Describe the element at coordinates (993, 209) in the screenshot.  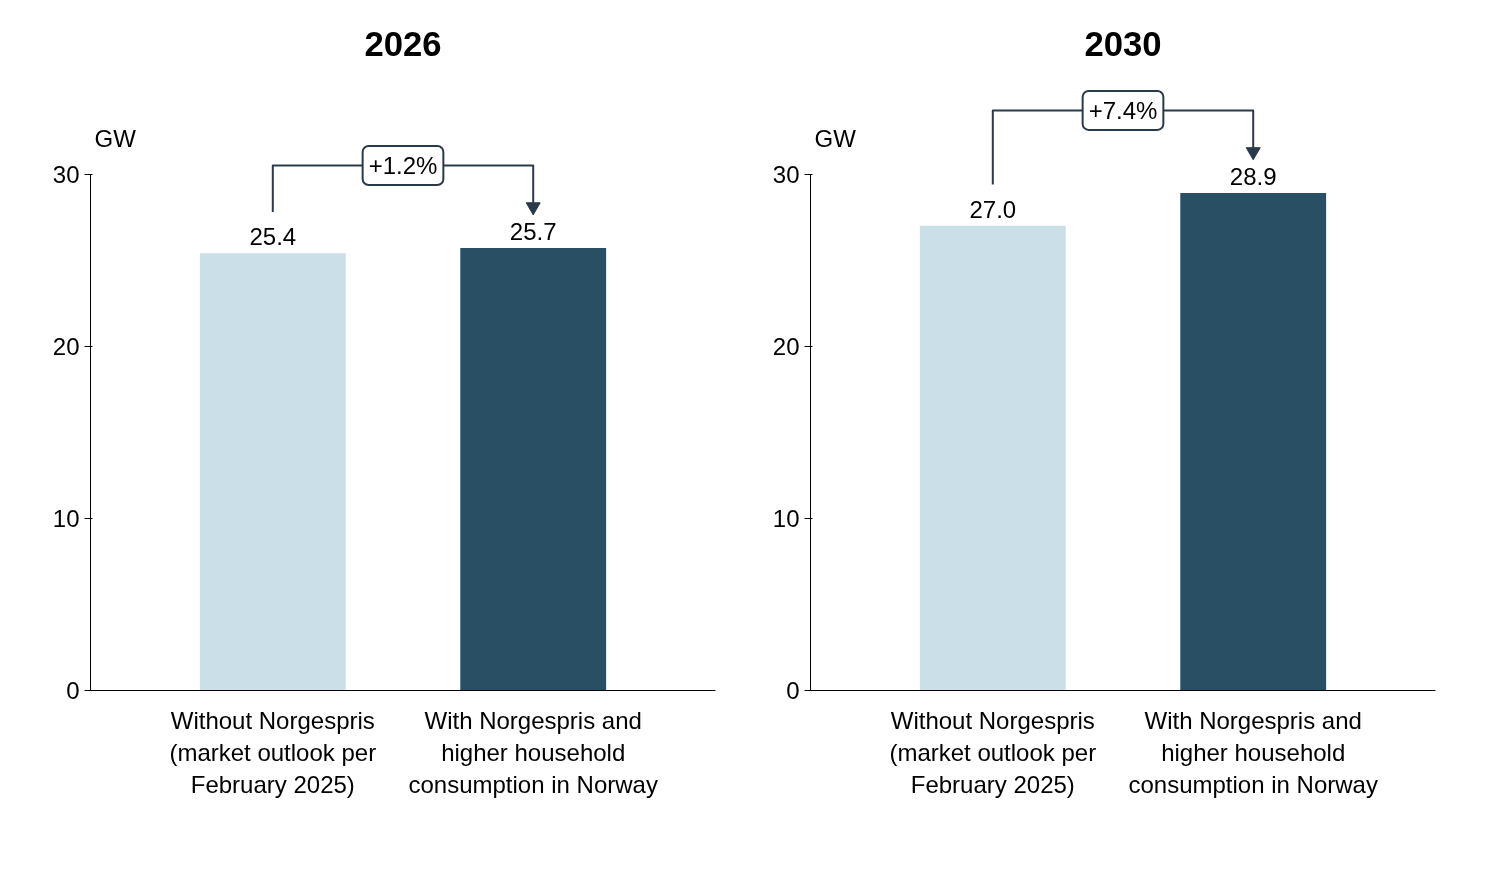
I see `data-label: 27.0` at that location.